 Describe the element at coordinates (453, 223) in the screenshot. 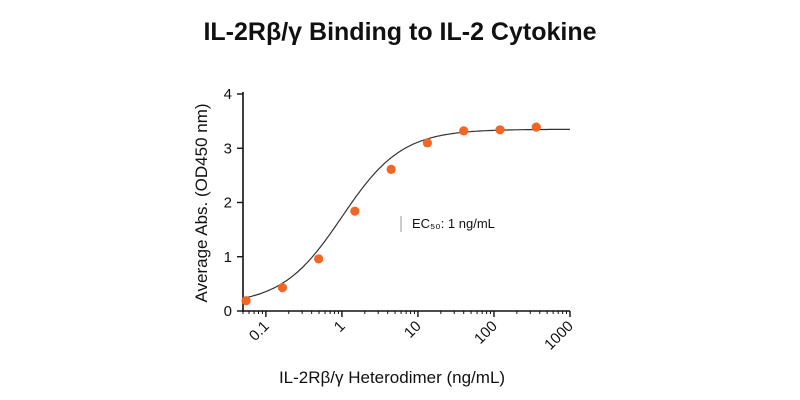

I see `ec50-label: EC₅₀: 1 ng/mL` at that location.